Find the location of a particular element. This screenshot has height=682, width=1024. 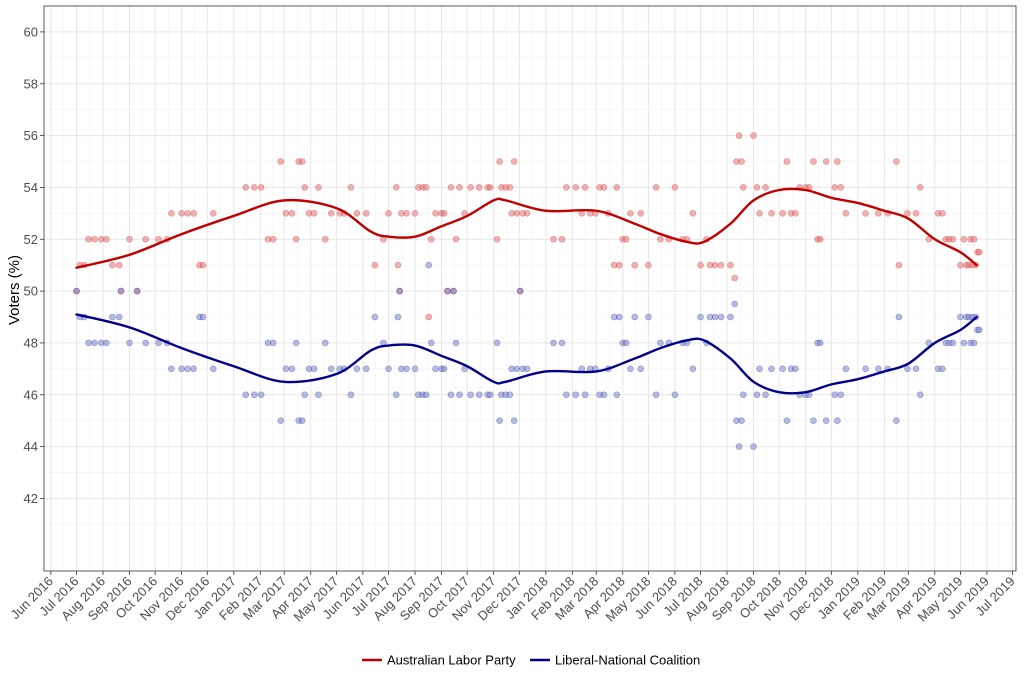

y-tick-label: 44 is located at coordinates (31, 446).